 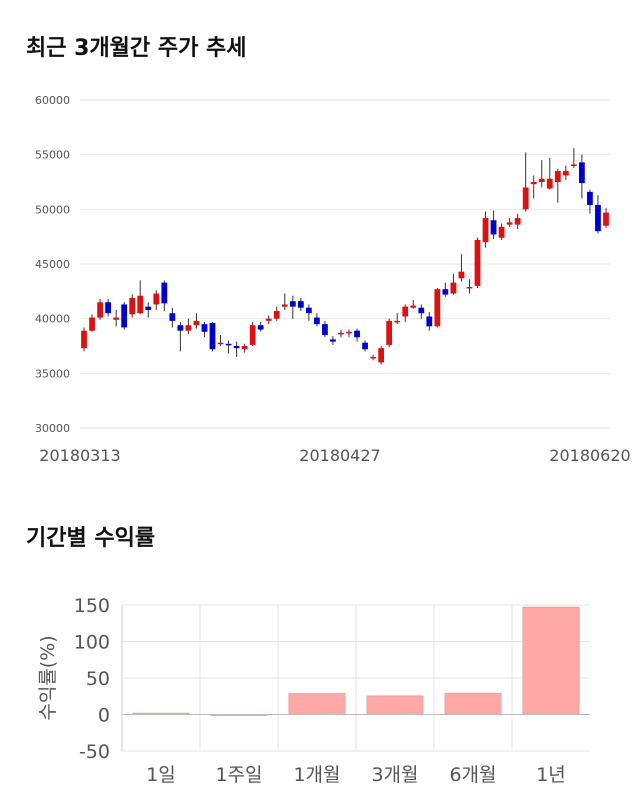 I want to click on candle-y-ticks: 60000 55000 50000 45000 40000 35000 30000, so click(x=52, y=264).